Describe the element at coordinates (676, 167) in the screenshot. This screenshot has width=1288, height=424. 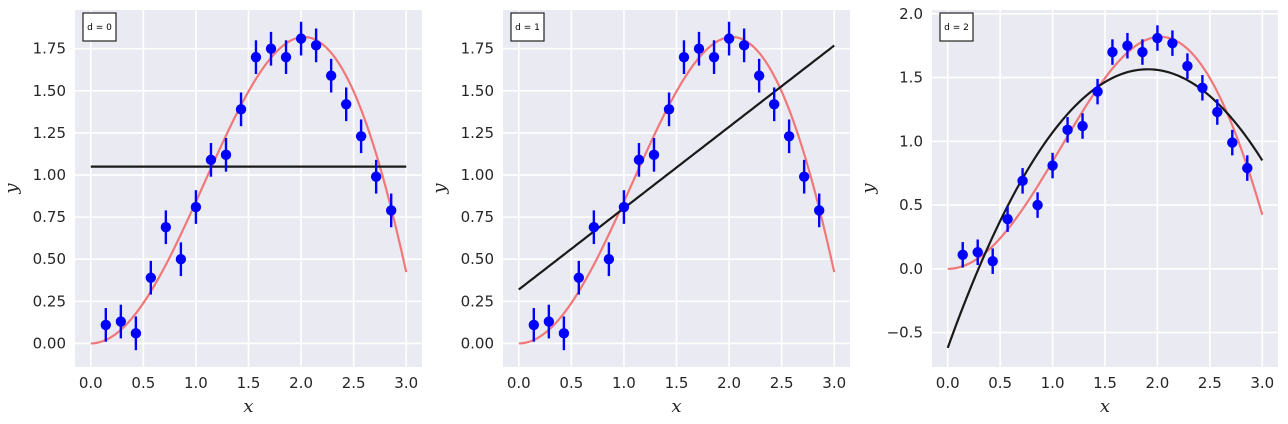
I see `fit-line` at that location.